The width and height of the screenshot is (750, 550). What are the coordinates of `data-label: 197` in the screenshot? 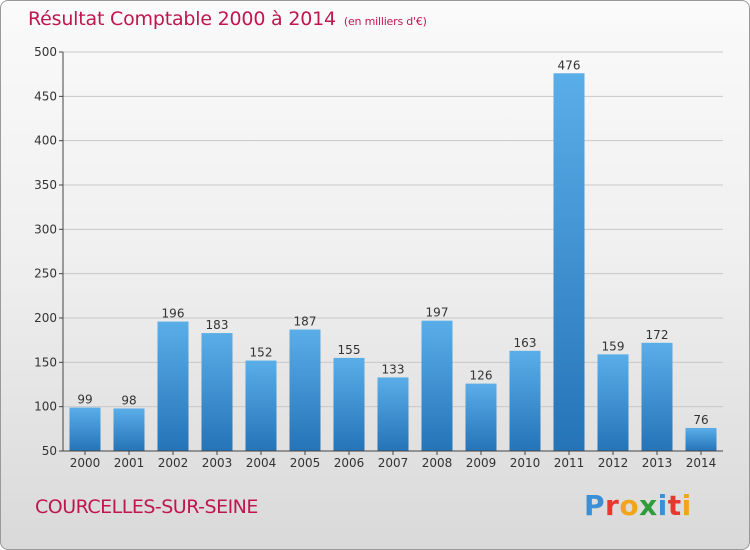 It's located at (437, 313).